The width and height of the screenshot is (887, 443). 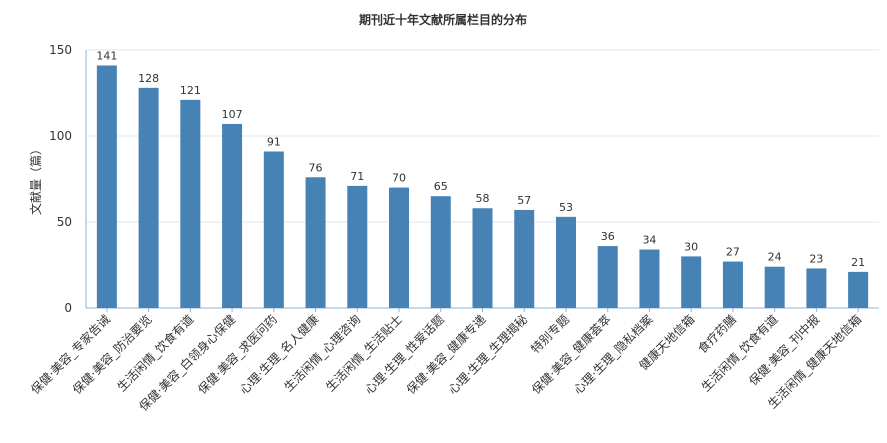 I want to click on data-label: 107, so click(x=232, y=114).